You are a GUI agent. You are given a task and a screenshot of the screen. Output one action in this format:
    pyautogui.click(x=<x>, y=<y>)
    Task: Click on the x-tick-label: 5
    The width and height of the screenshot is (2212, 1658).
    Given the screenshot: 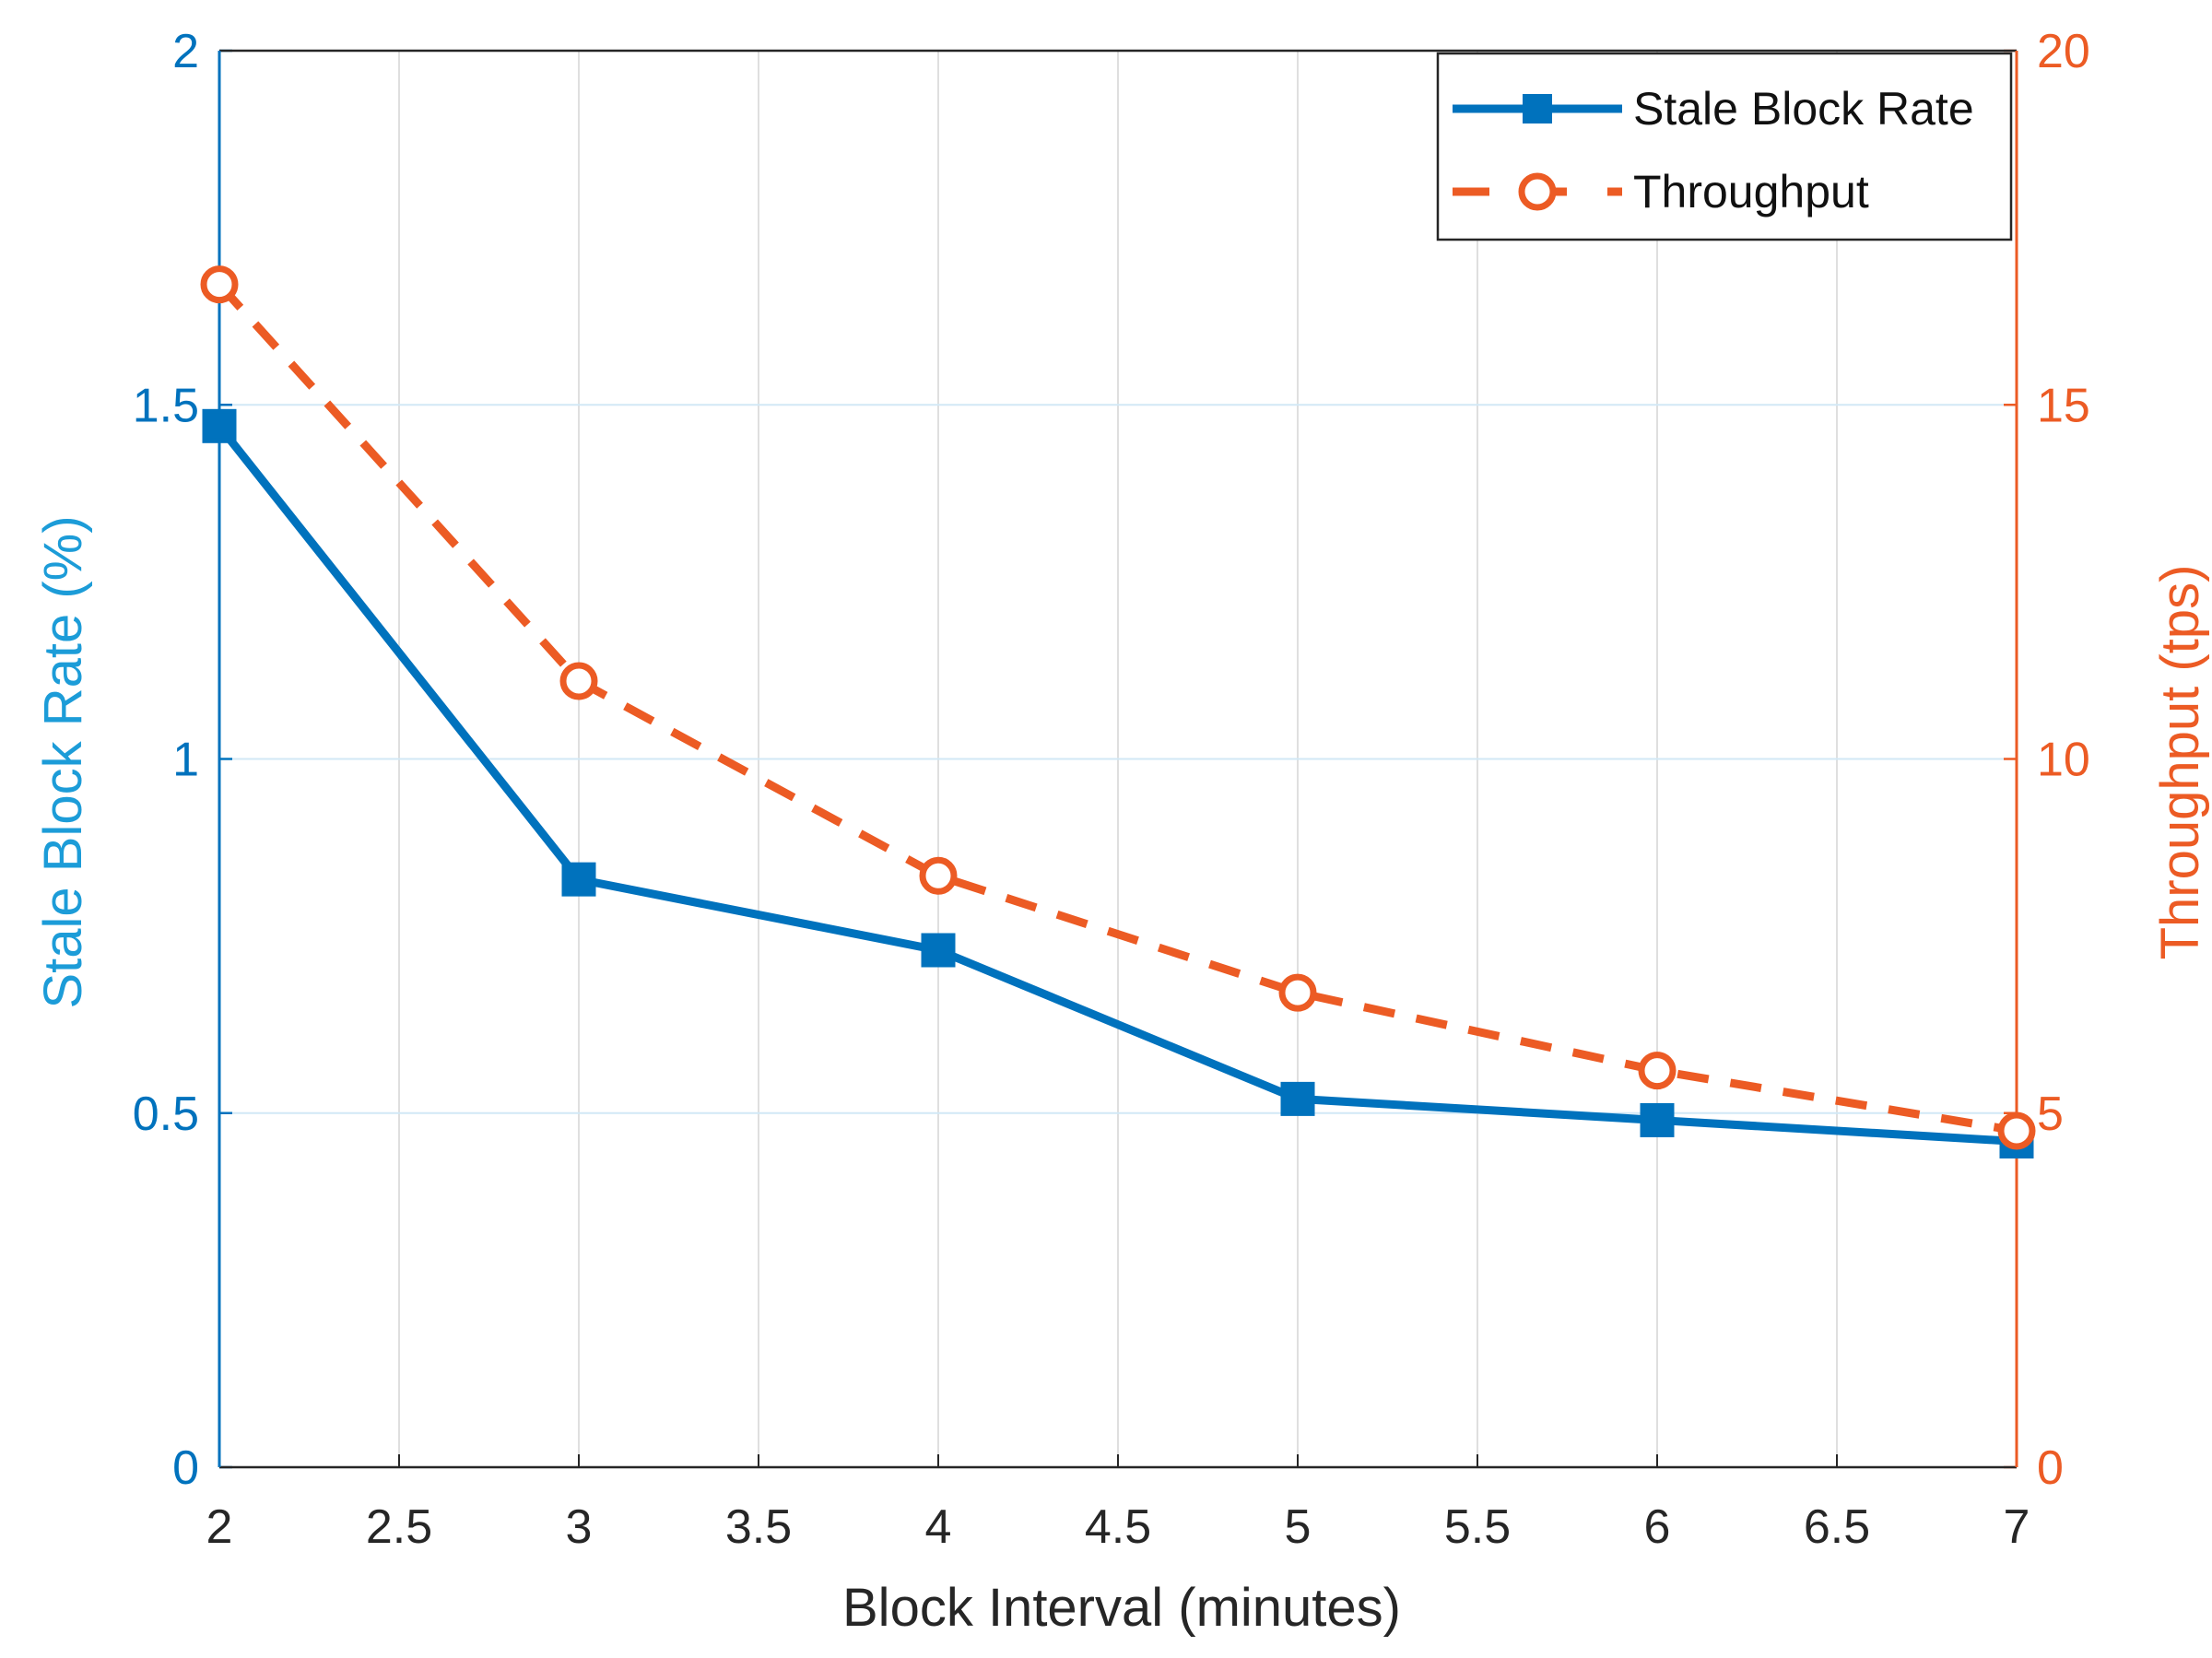 What is the action you would take?
    pyautogui.click(x=1298, y=1527)
    